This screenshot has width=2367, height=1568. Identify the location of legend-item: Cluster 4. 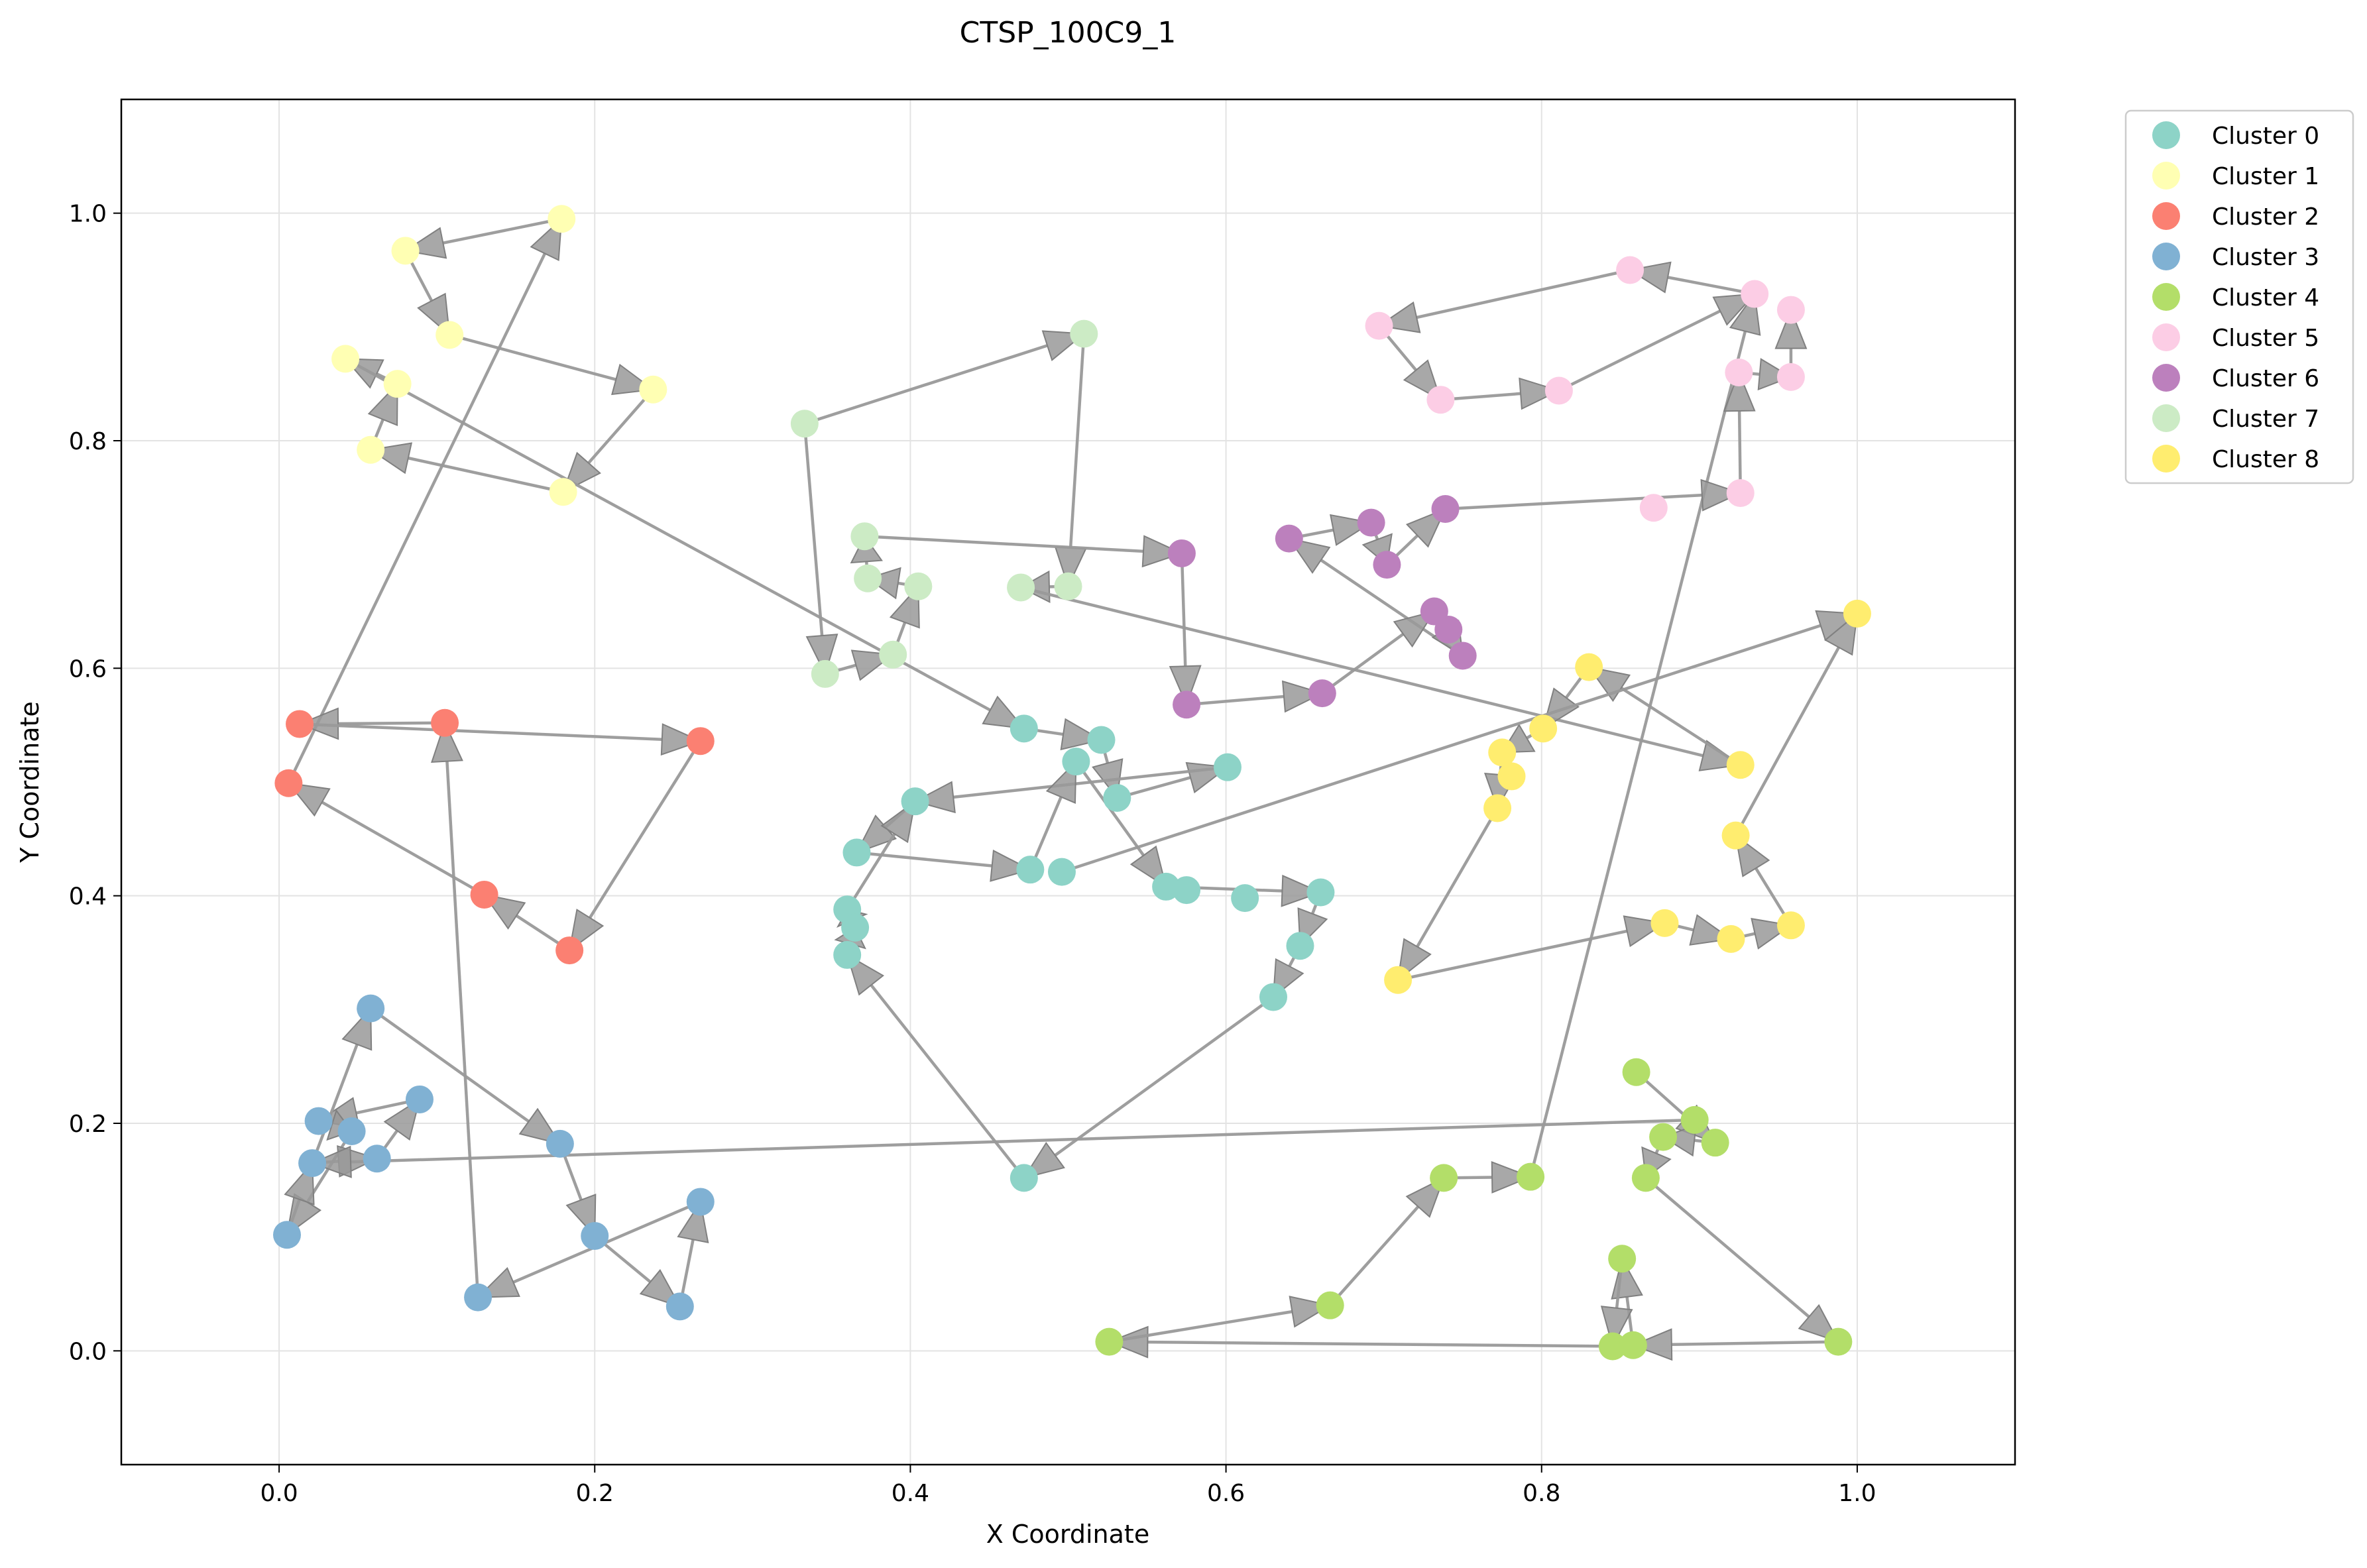
(2235, 297).